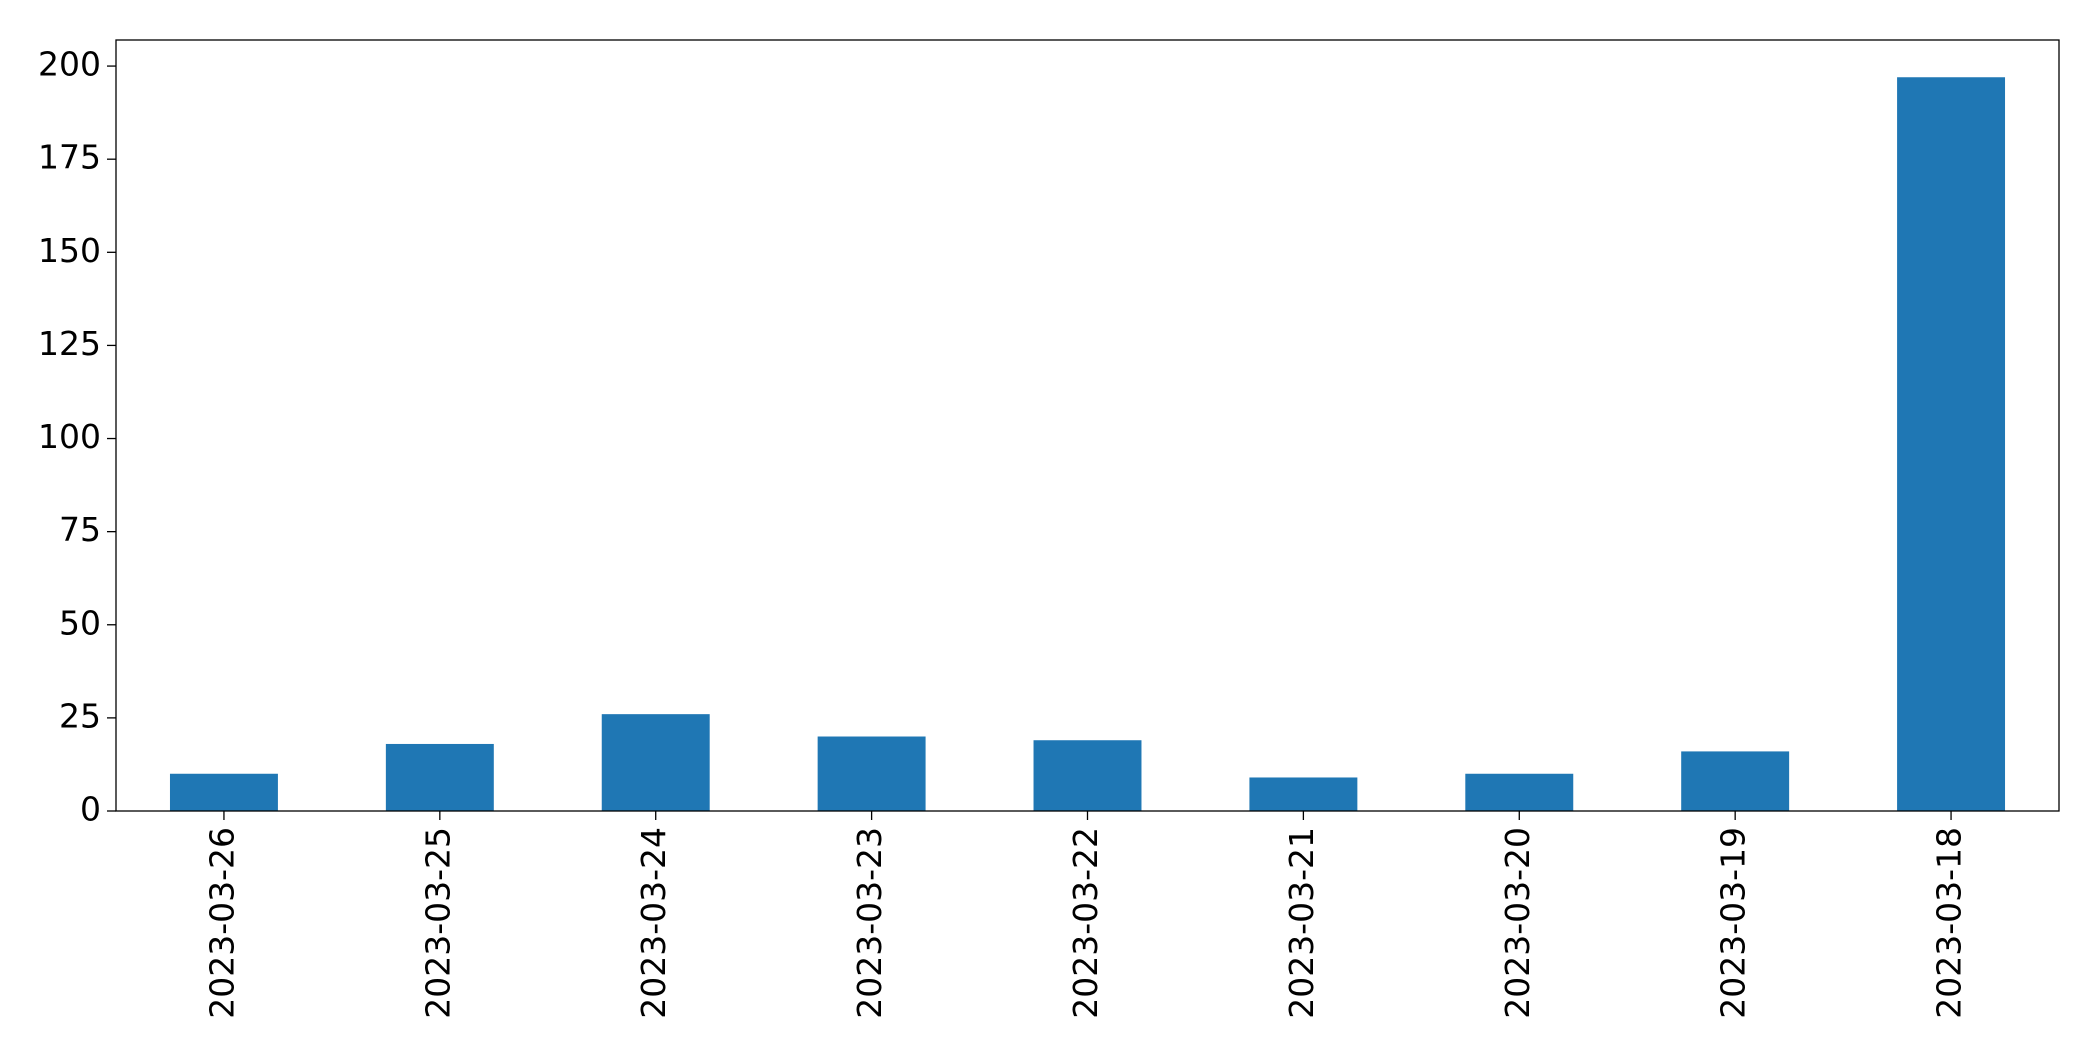  Describe the element at coordinates (1085, 923) in the screenshot. I see `x-tick-label: 2023-03-22` at that location.